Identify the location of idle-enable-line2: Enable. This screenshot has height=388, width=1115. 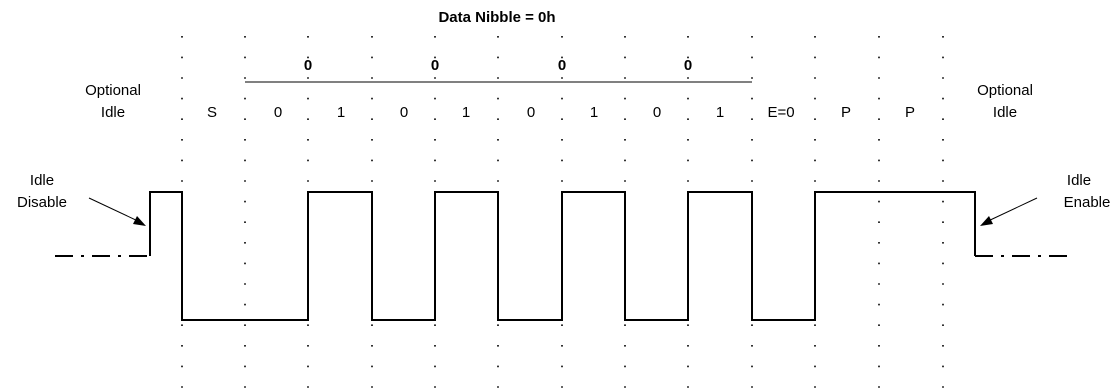
(1087, 202).